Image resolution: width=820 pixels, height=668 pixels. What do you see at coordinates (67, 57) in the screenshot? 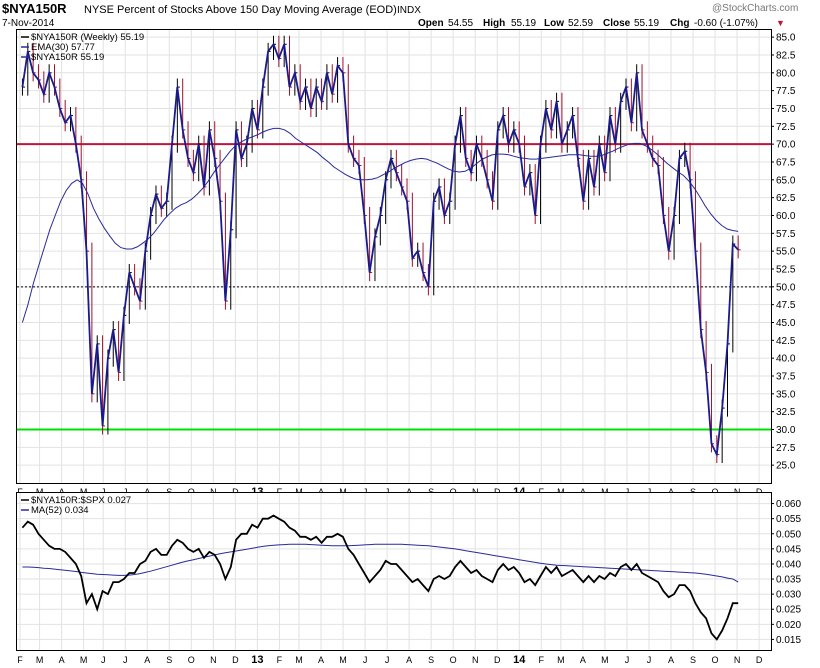
I see `price-legend-entry: $NYA150R 55.19` at bounding box center [67, 57].